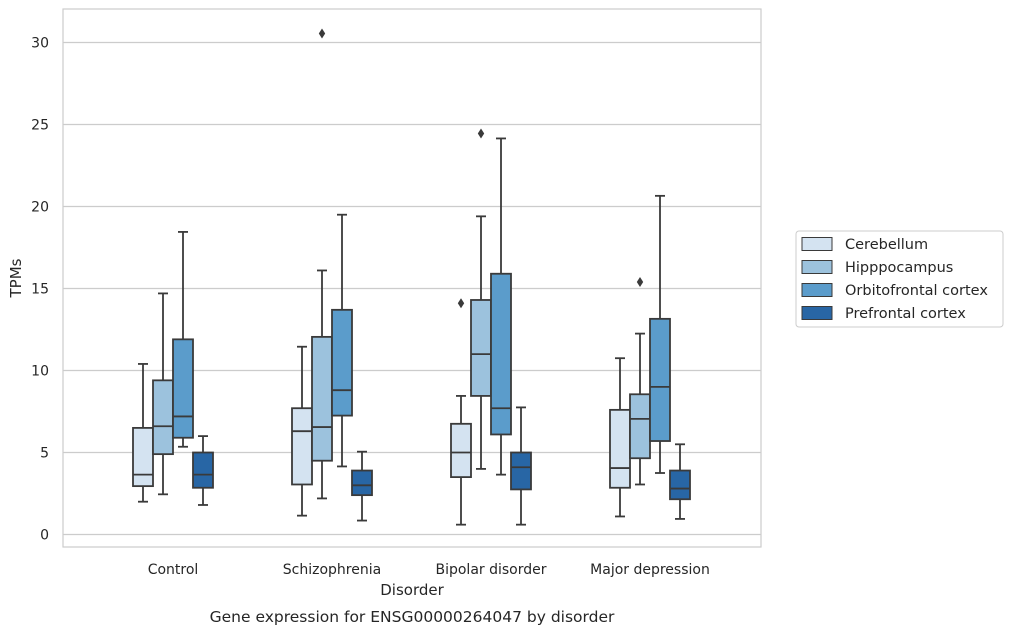 The width and height of the screenshot is (1013, 634). I want to click on y-tick-label: 20, so click(40, 208).